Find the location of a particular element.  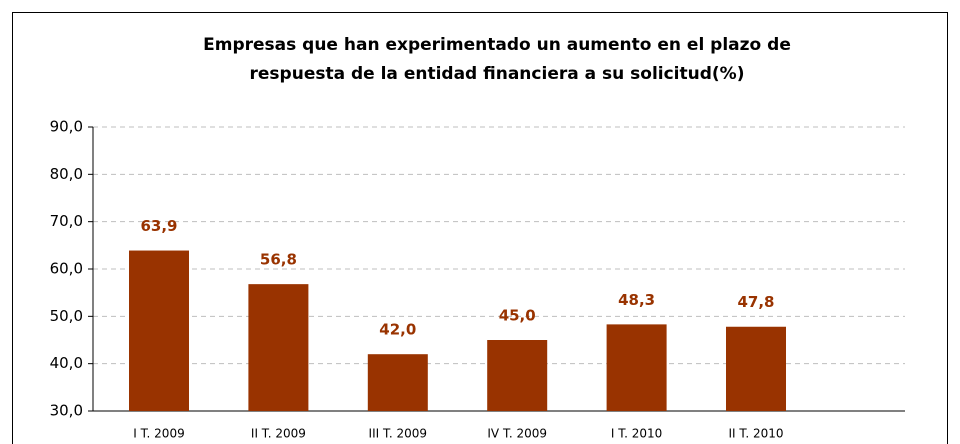

x-tick-label: II T. 2010 is located at coordinates (756, 434).